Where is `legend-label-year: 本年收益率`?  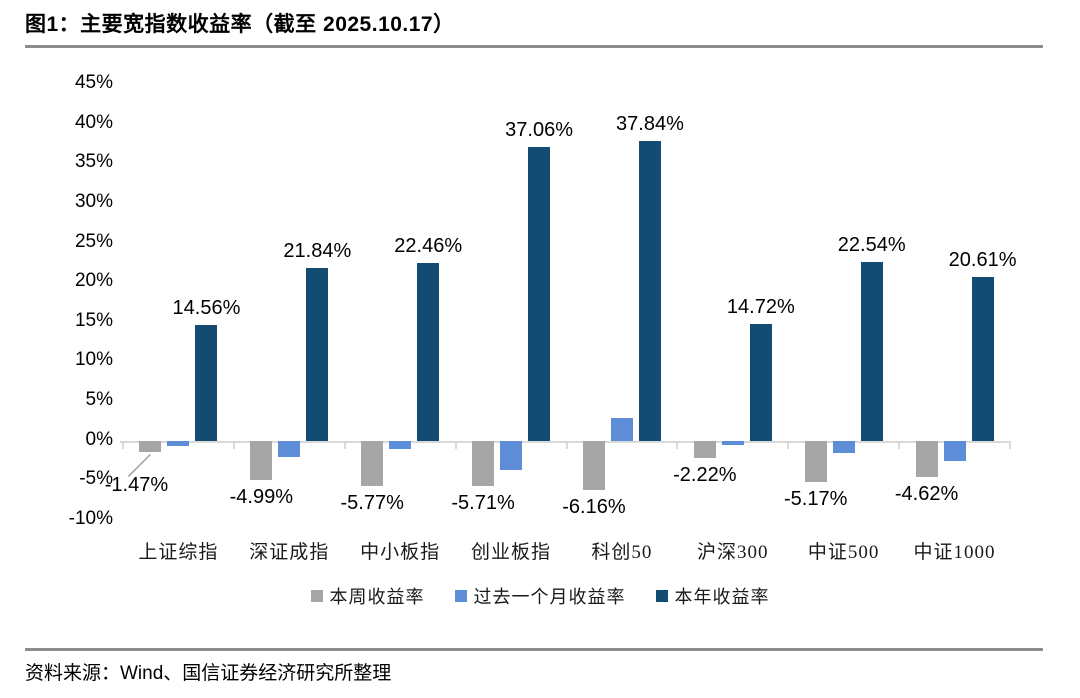
legend-label-year: 本年收益率 is located at coordinates (722, 597).